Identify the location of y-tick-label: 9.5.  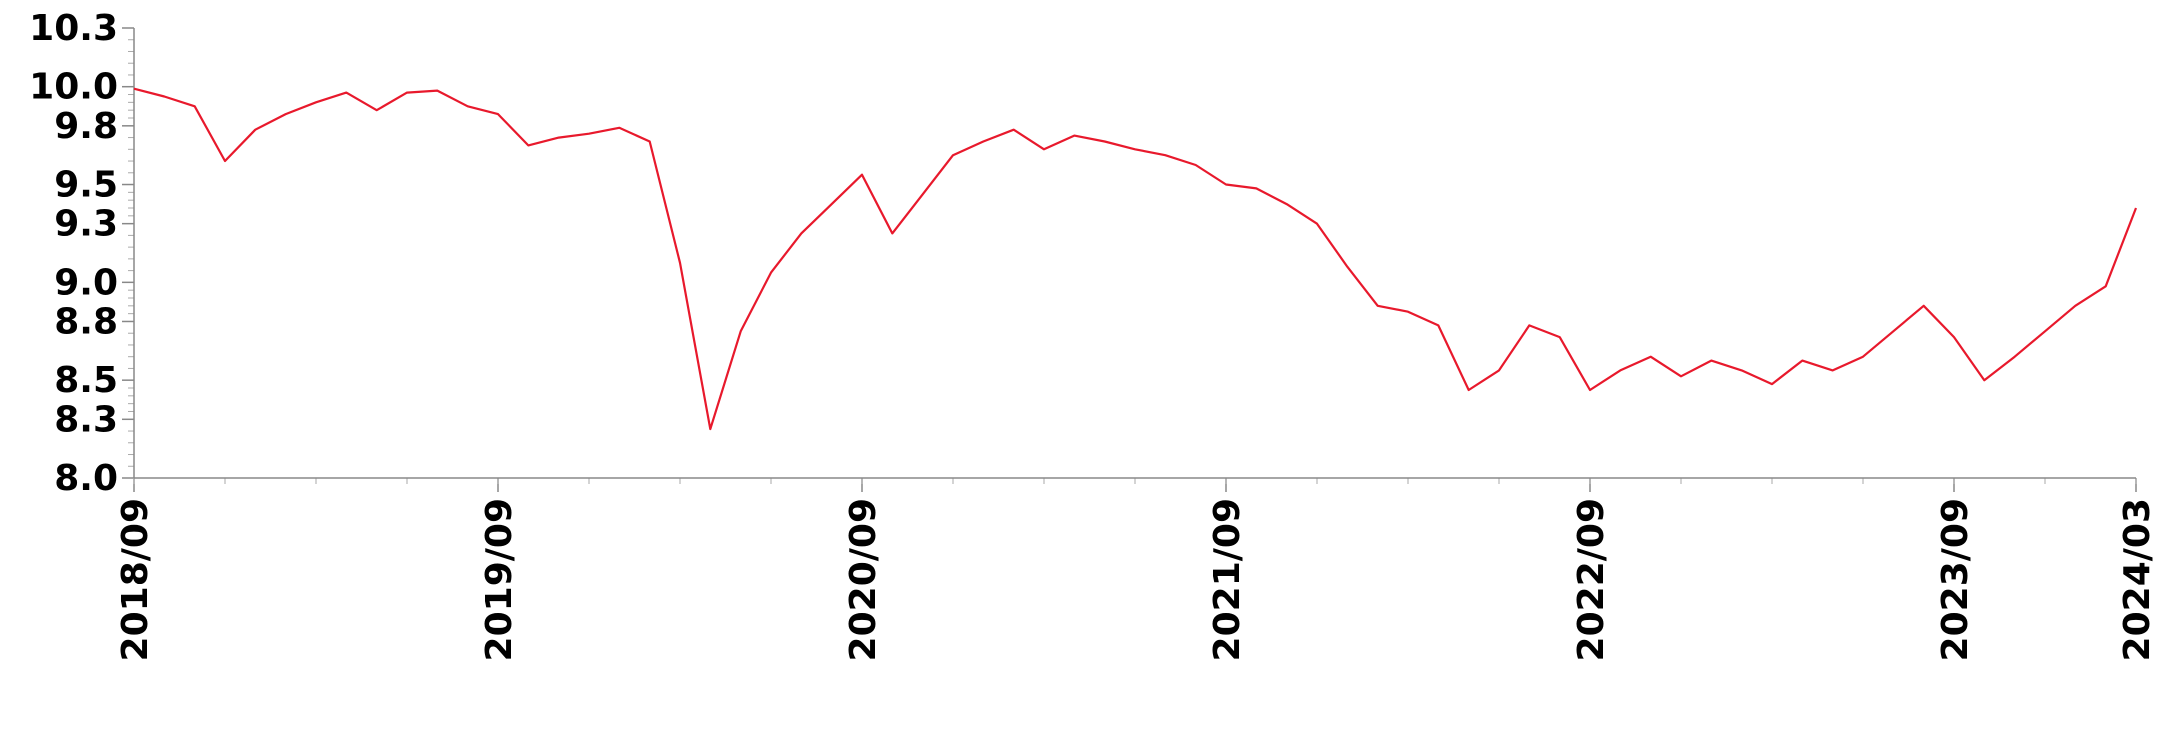
(86, 185).